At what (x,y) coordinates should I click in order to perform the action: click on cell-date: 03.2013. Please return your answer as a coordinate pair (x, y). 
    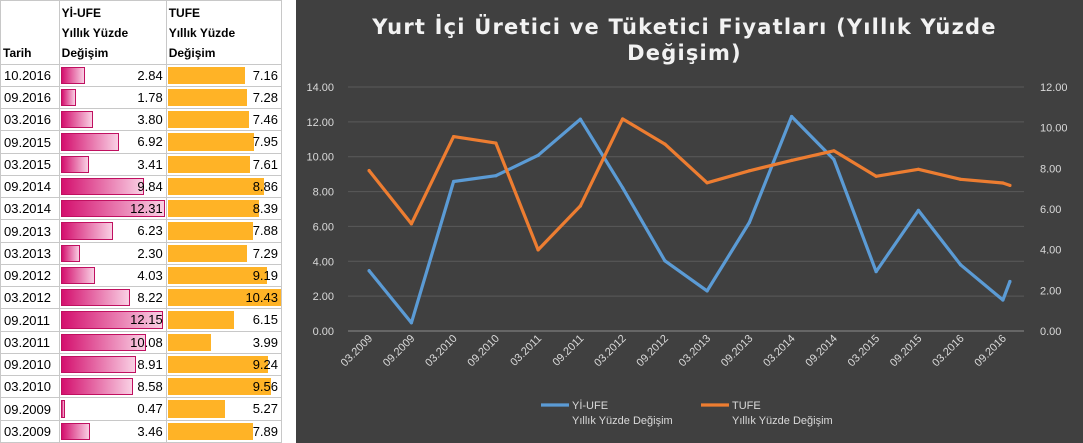
    Looking at the image, I should click on (30, 253).